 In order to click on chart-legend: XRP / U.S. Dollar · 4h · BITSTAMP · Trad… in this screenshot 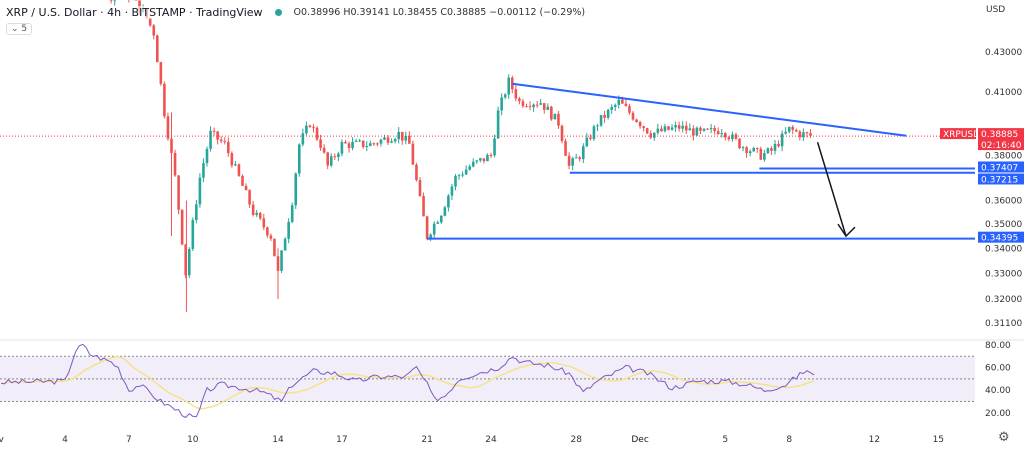, I will do `click(296, 12)`.